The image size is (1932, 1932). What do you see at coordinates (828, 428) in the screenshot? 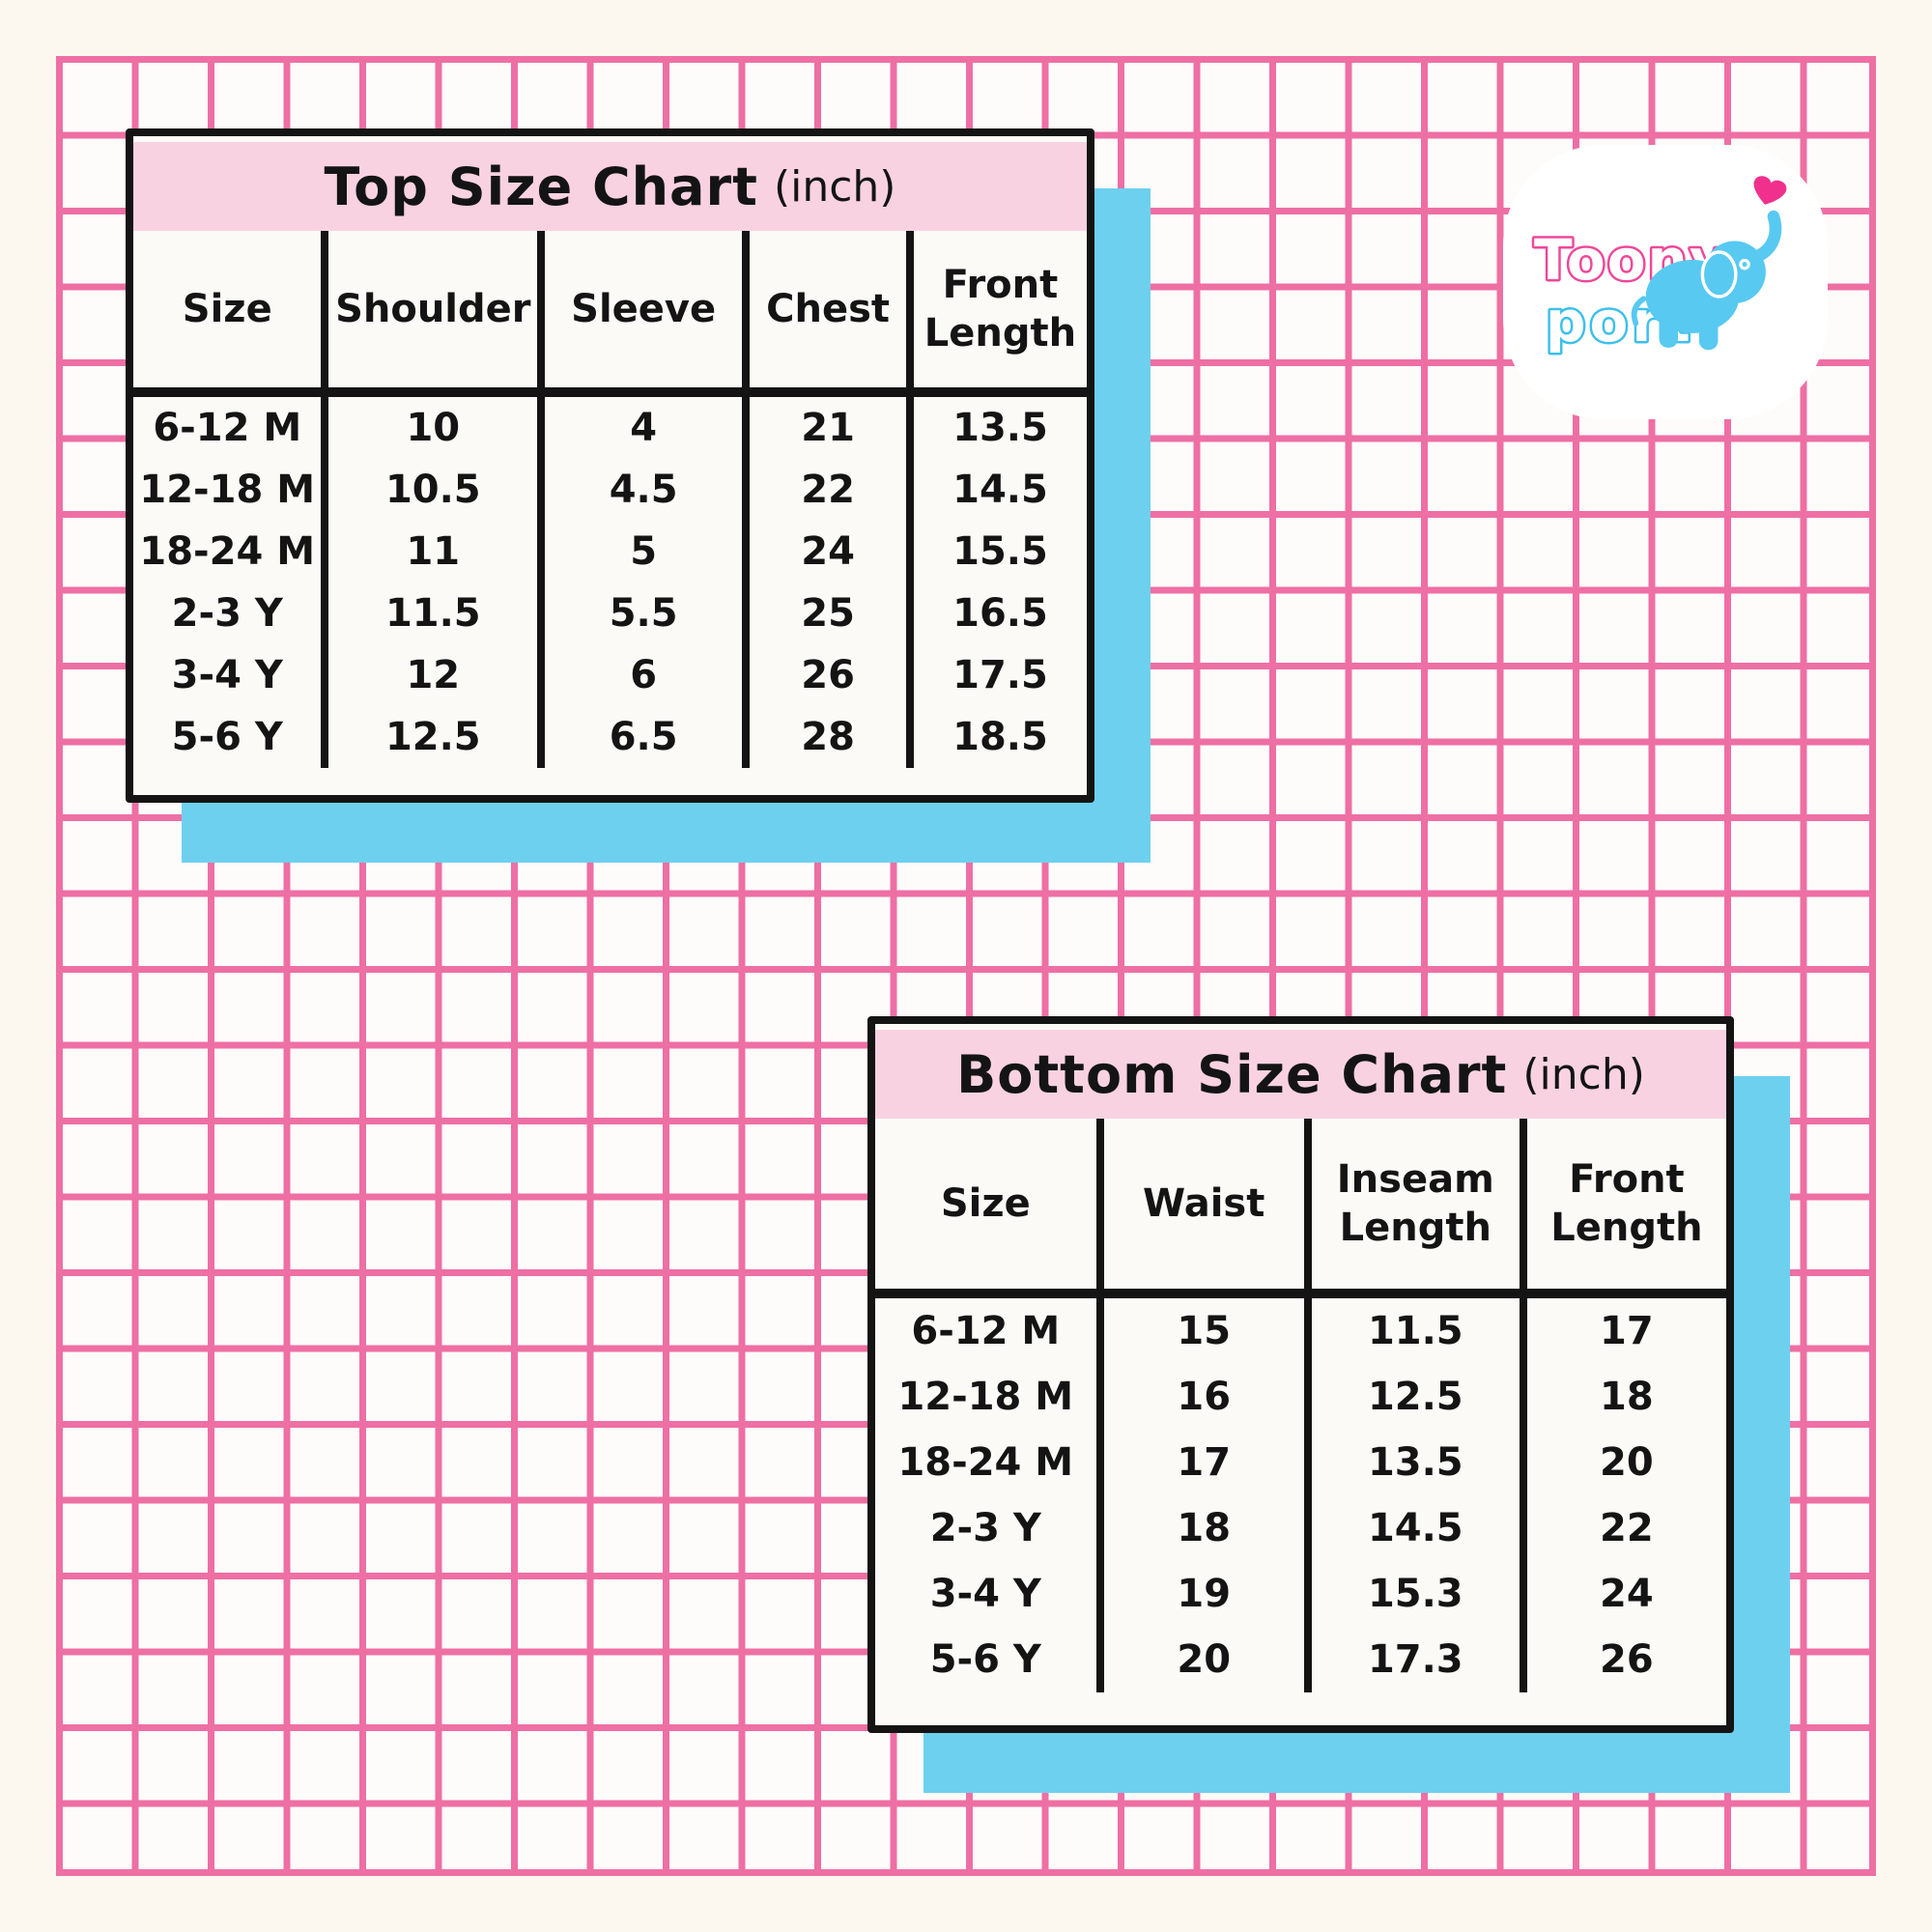
I see `table-cell: 21` at bounding box center [828, 428].